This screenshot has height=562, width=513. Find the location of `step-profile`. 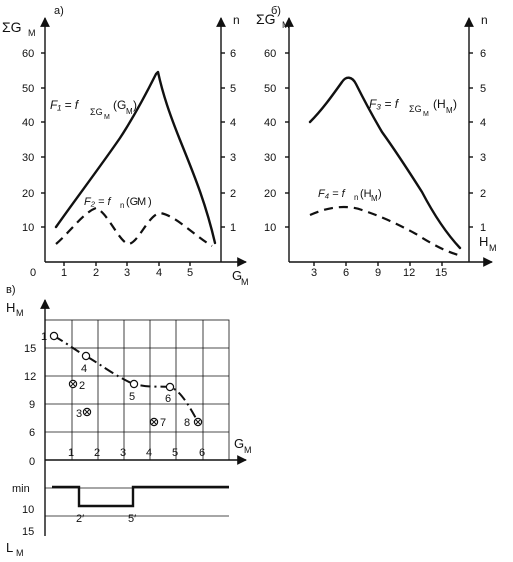

step-profile is located at coordinates (140, 496).